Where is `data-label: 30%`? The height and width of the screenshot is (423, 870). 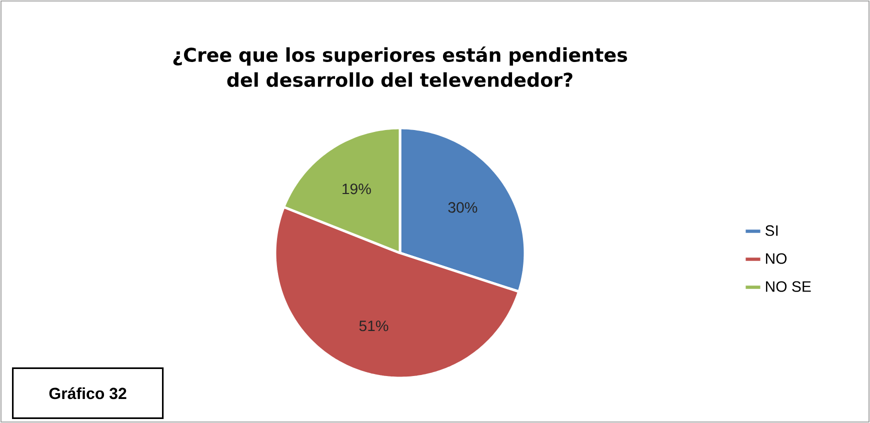
data-label: 30% is located at coordinates (463, 207).